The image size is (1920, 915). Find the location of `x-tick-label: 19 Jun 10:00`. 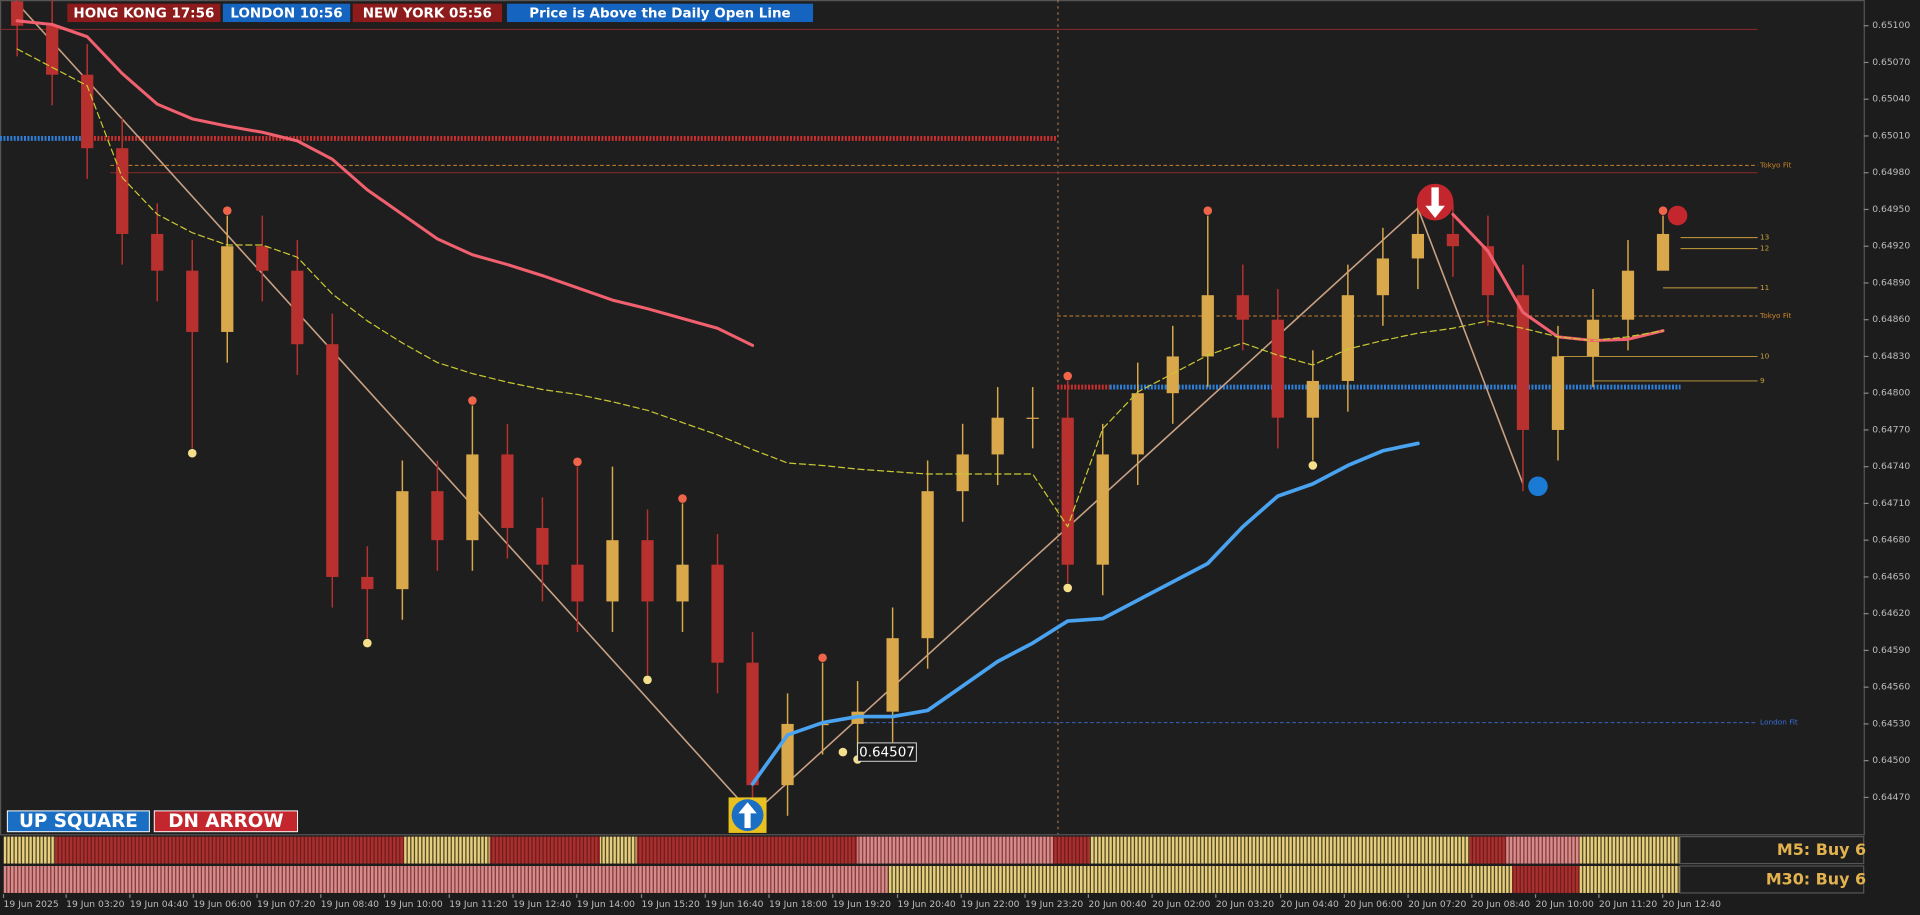

x-tick-label: 19 Jun 10:00 is located at coordinates (414, 904).